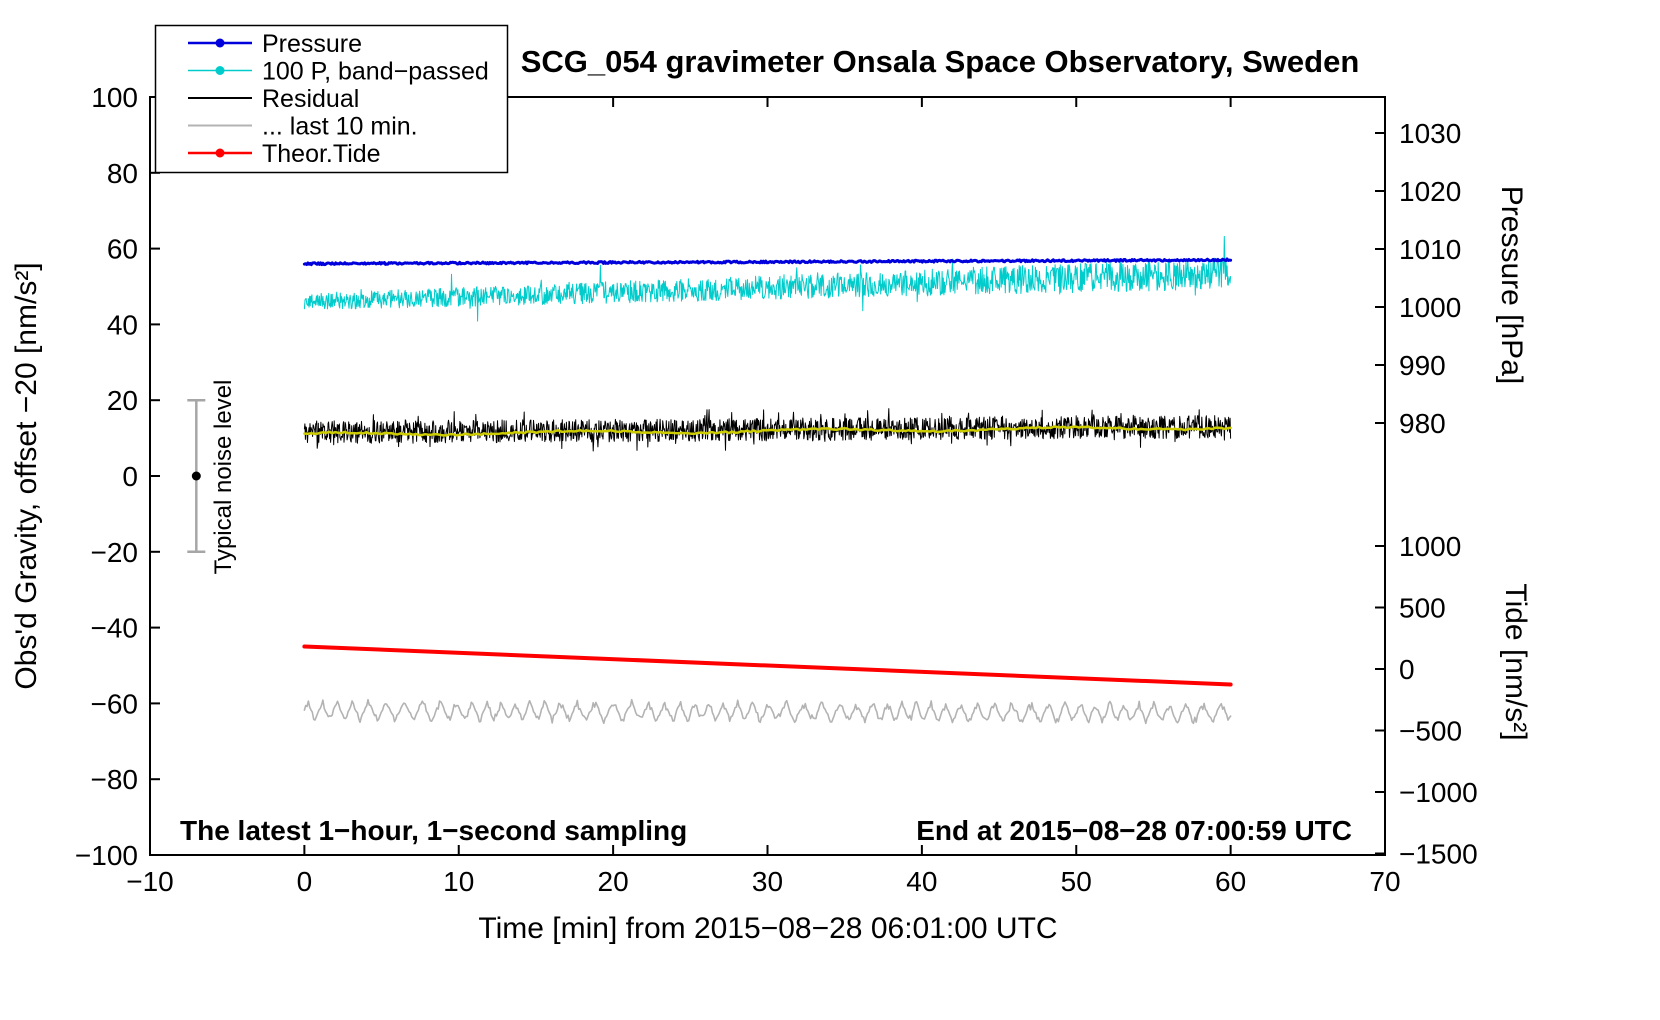  I want to click on x-tick-label: 30, so click(767, 881).